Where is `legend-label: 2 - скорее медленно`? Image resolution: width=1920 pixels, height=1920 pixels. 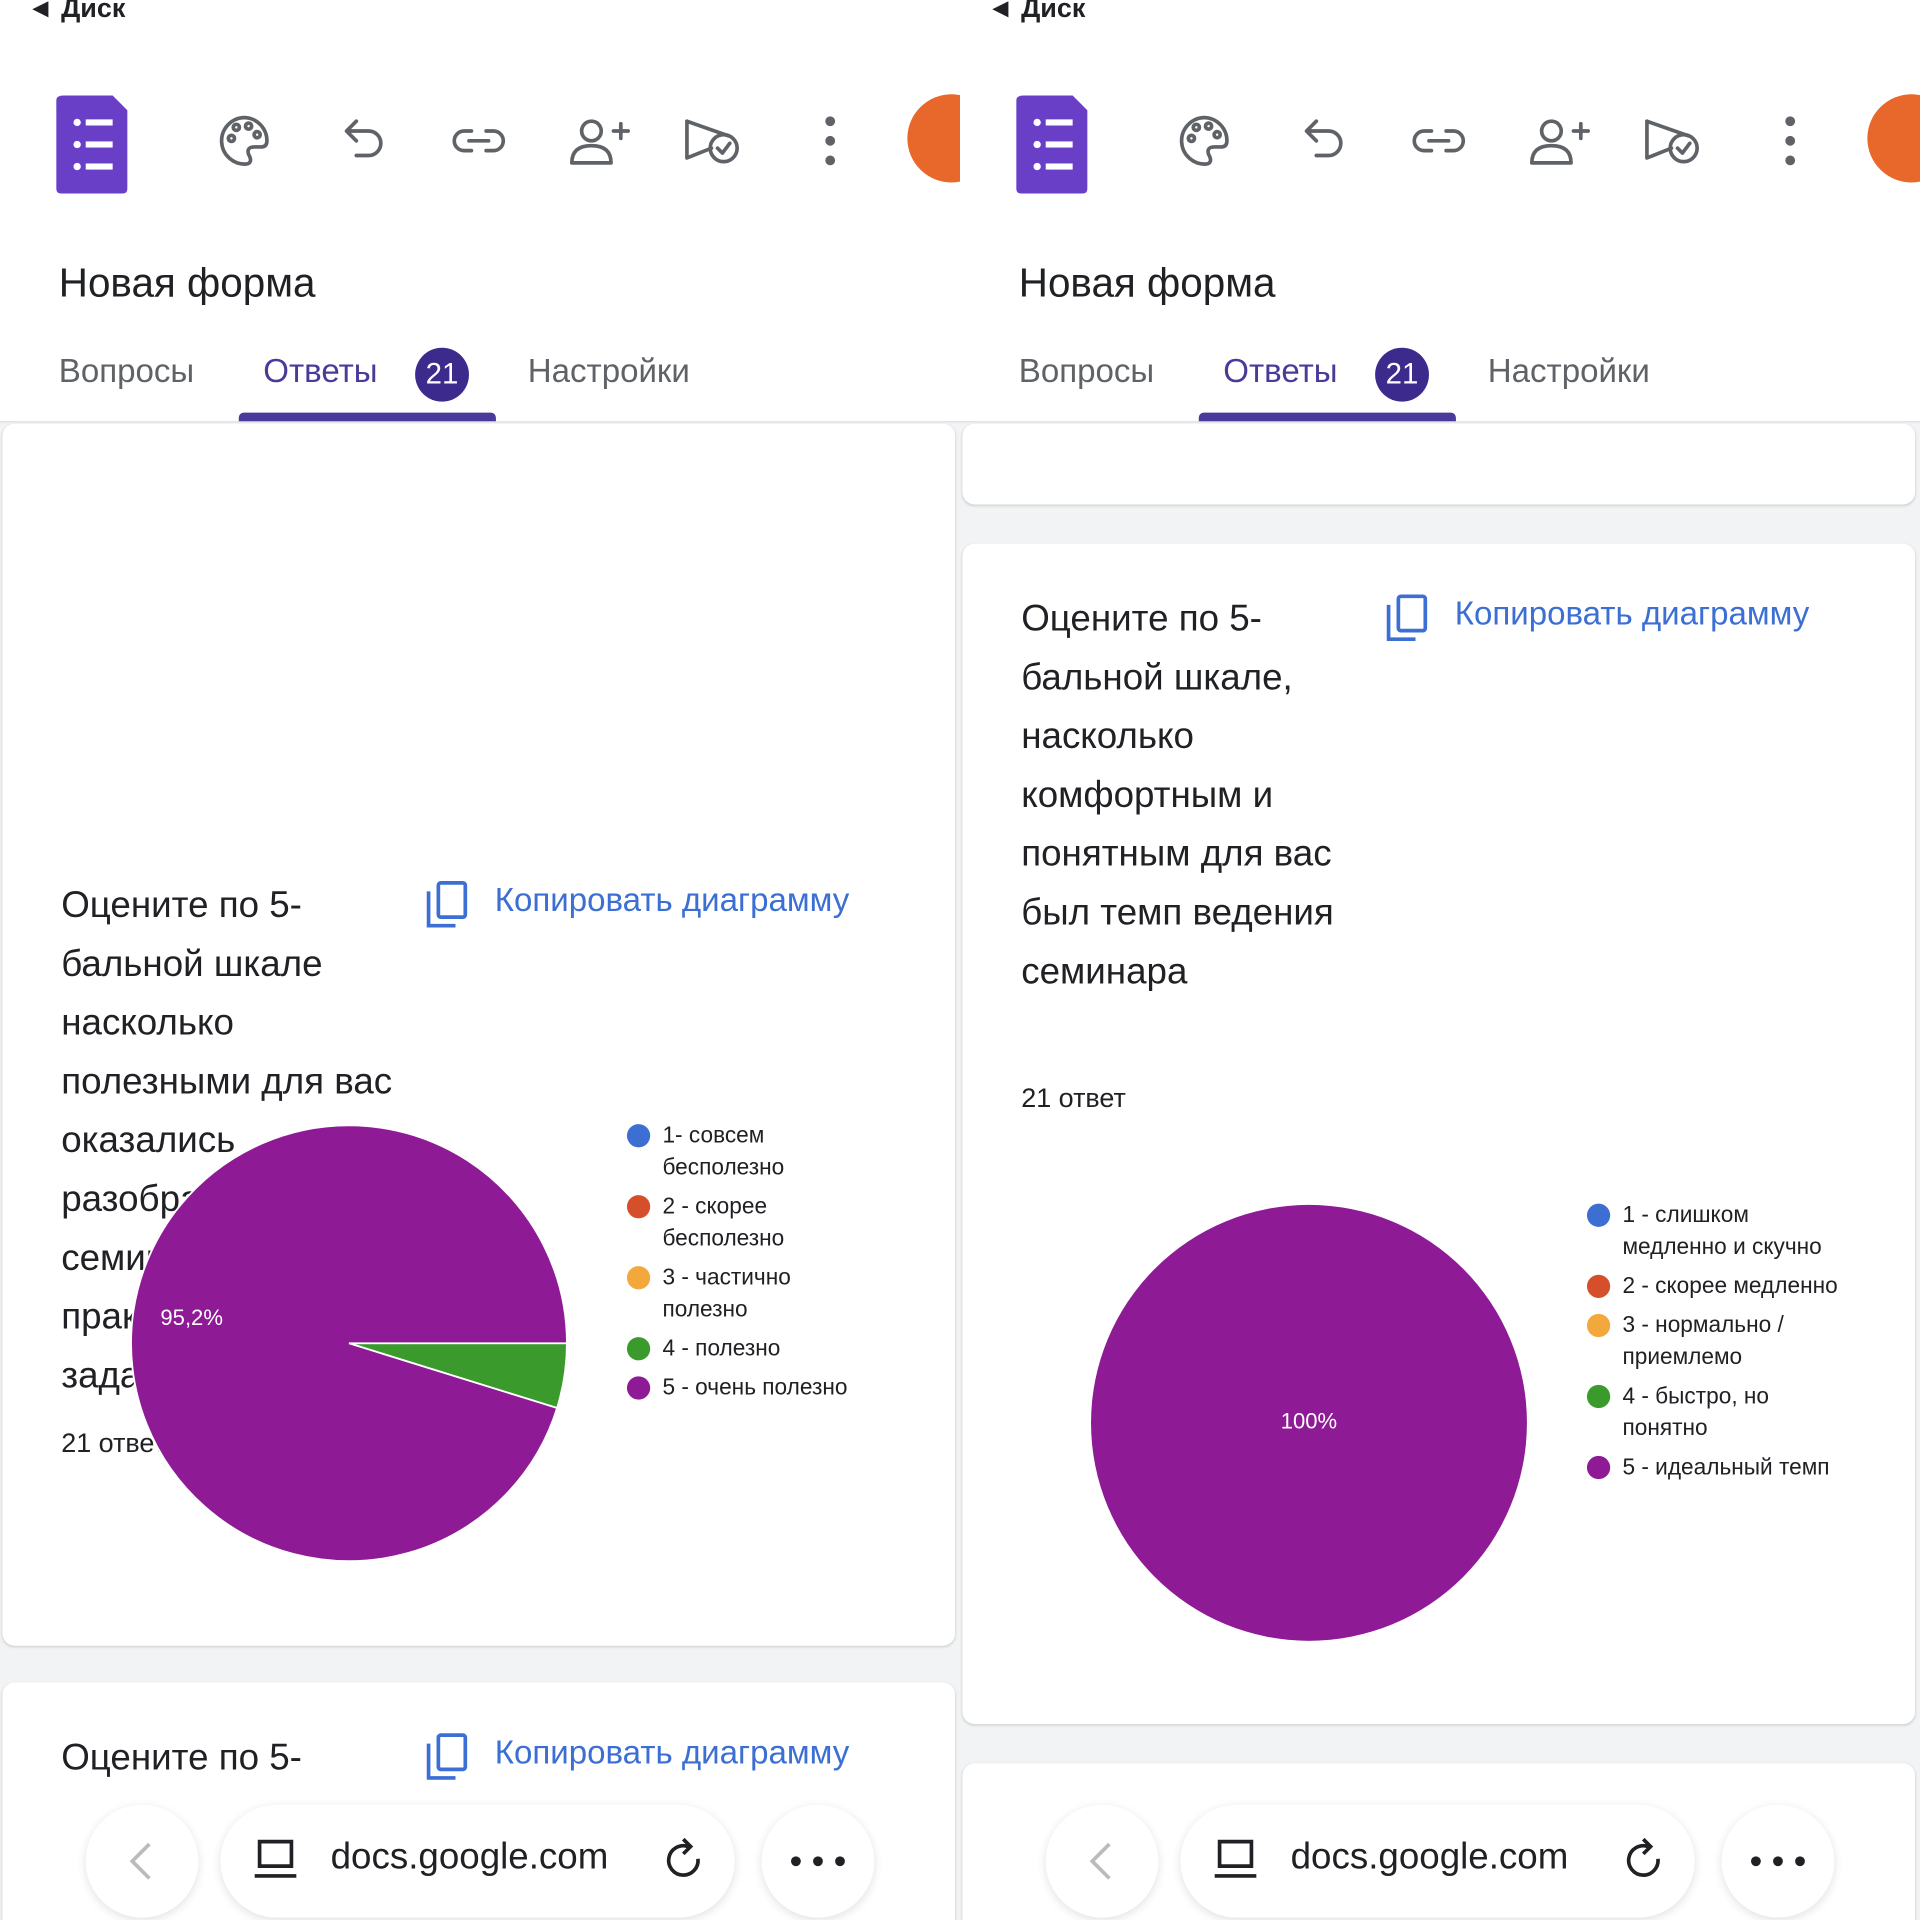 legend-label: 2 - скорее медленно is located at coordinates (1730, 1285).